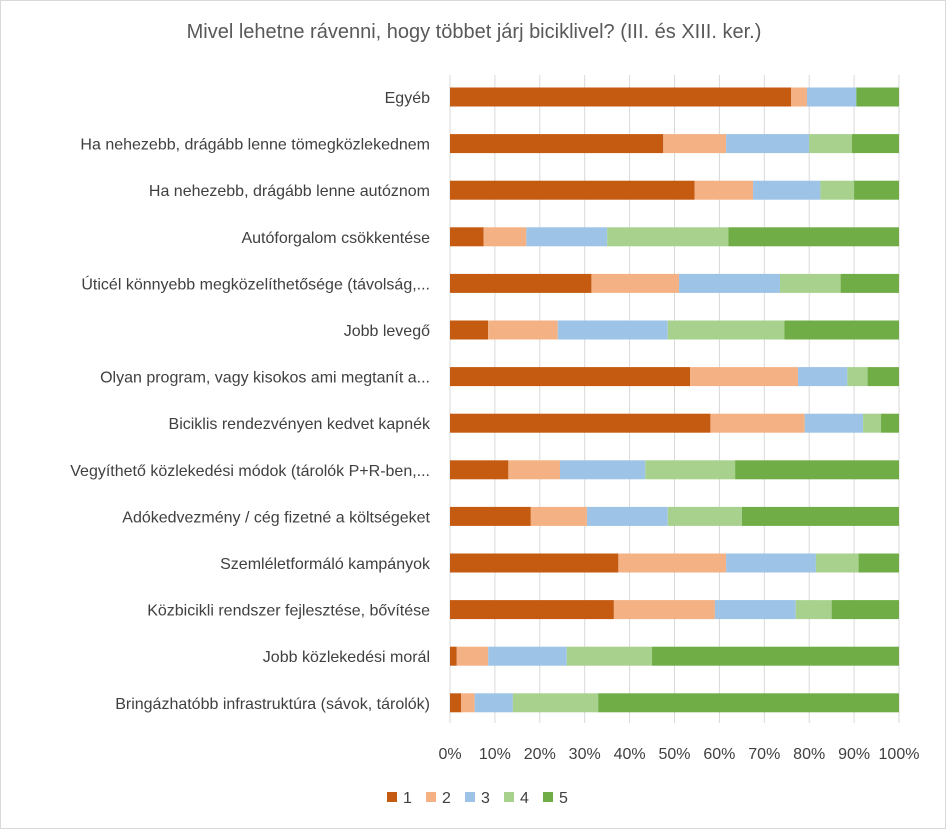 Image resolution: width=946 pixels, height=829 pixels. I want to click on x-tick-label: 10%, so click(495, 754).